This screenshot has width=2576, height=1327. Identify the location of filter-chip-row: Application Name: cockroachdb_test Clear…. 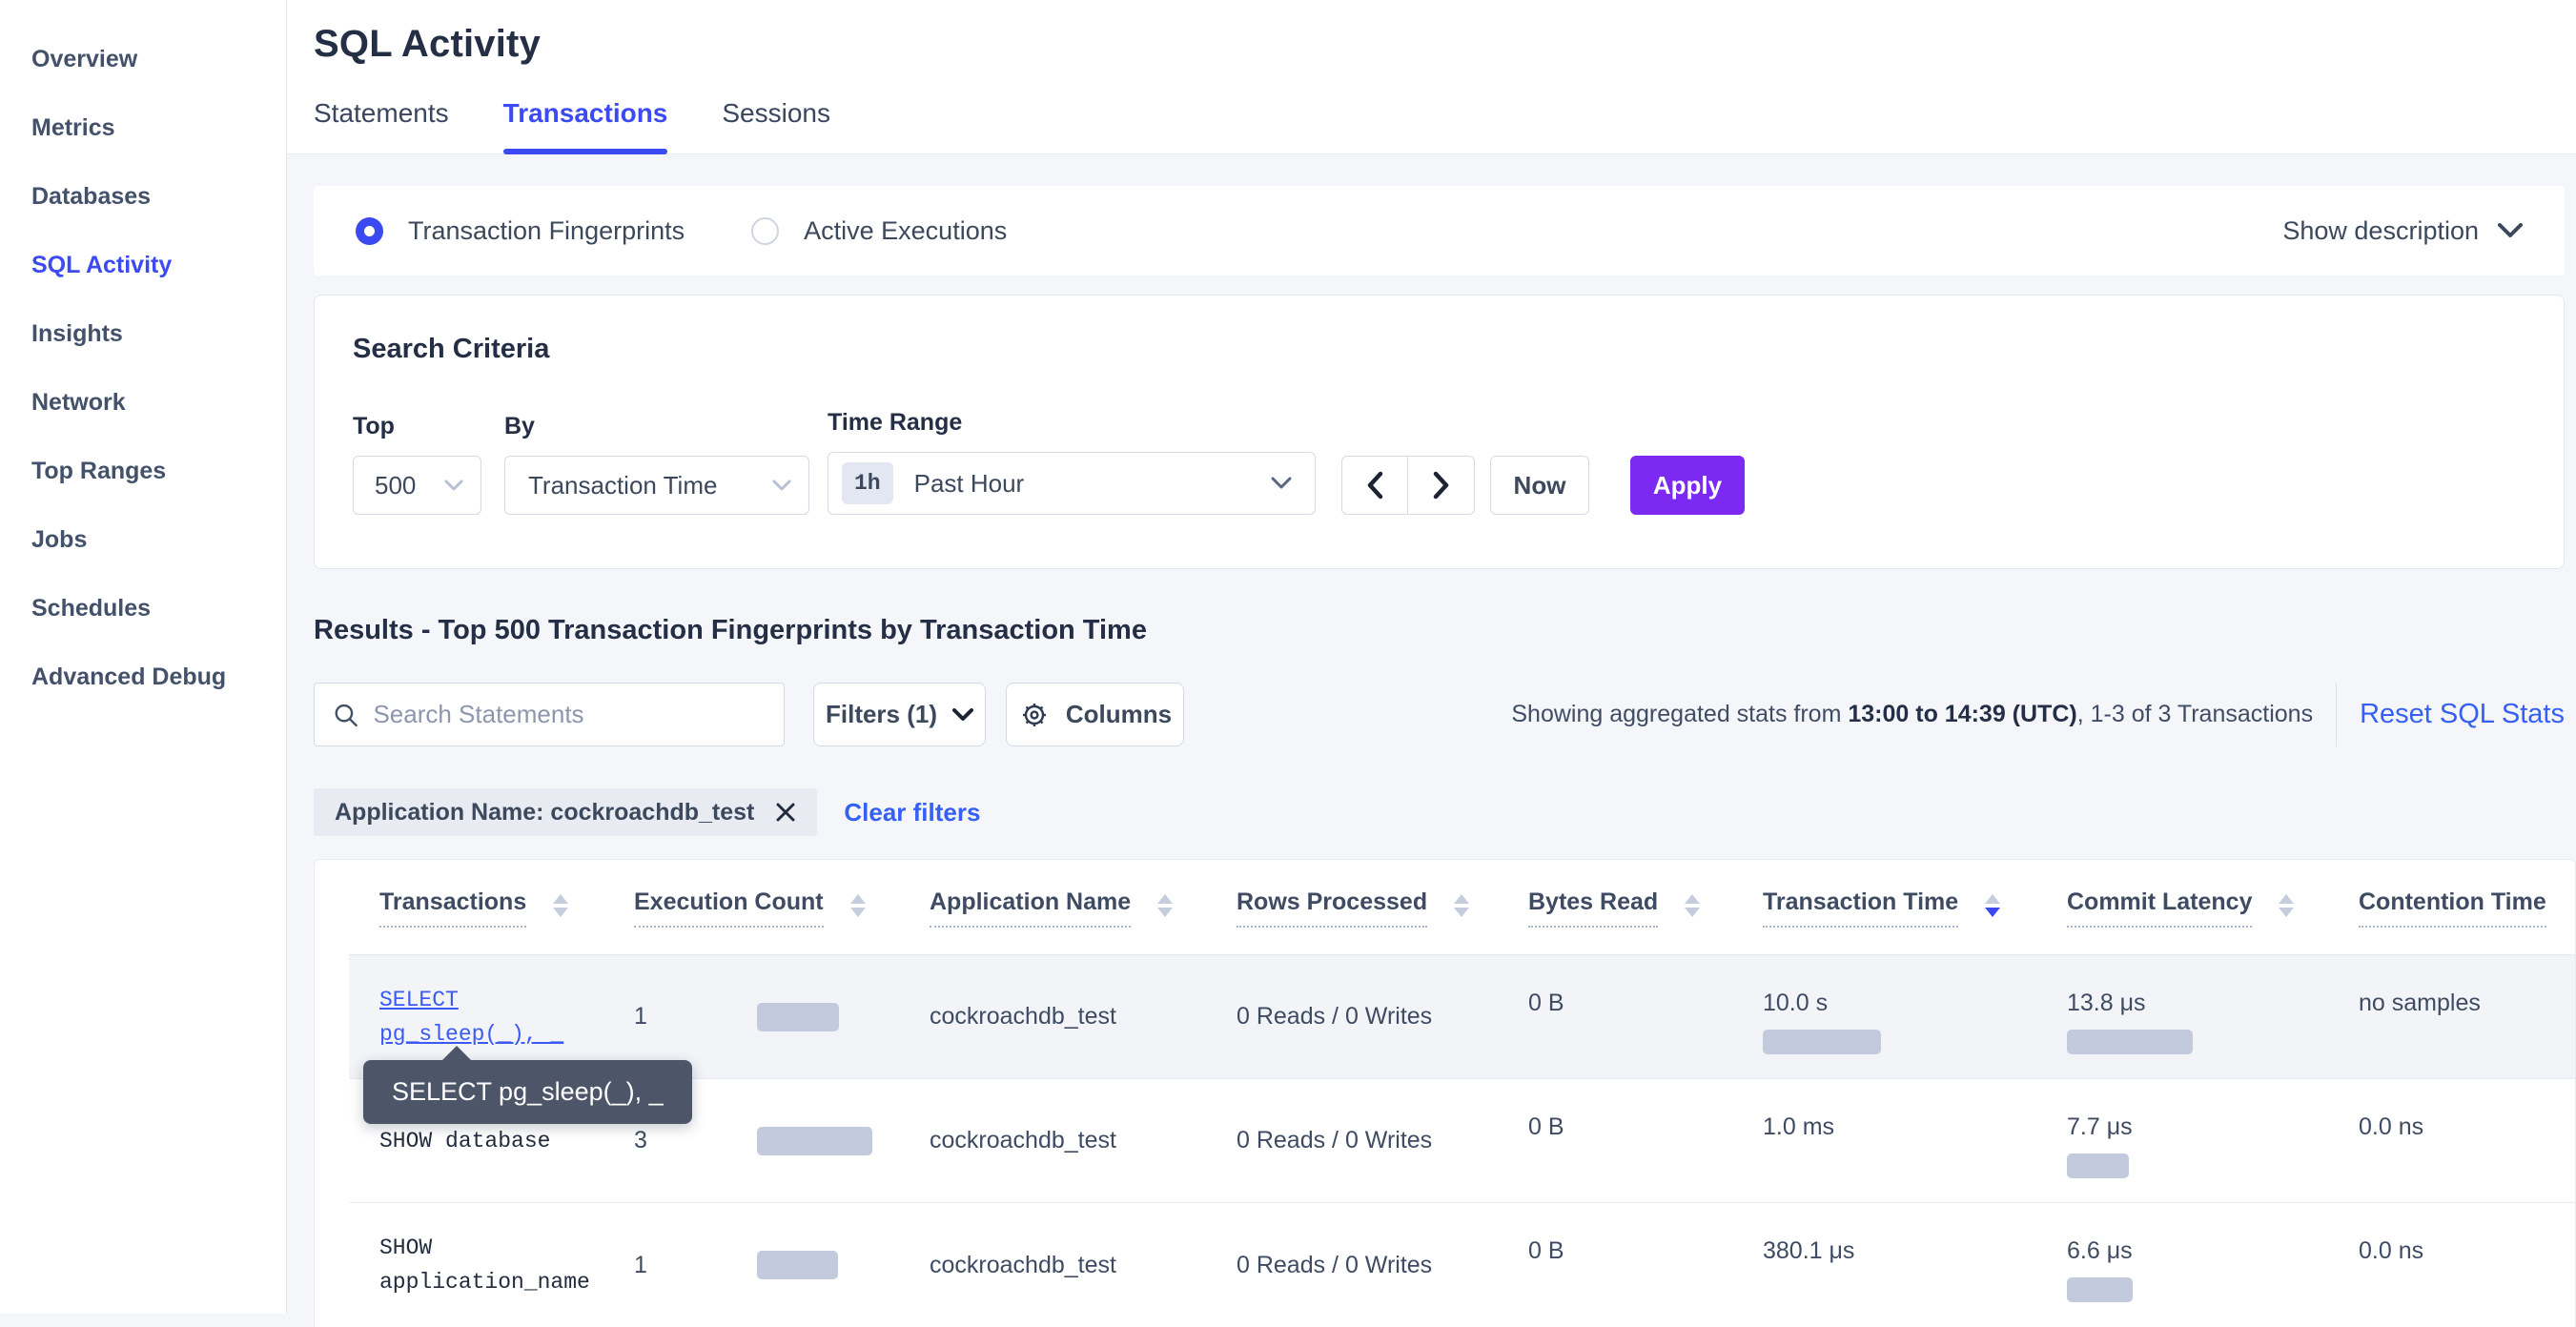
(1440, 812).